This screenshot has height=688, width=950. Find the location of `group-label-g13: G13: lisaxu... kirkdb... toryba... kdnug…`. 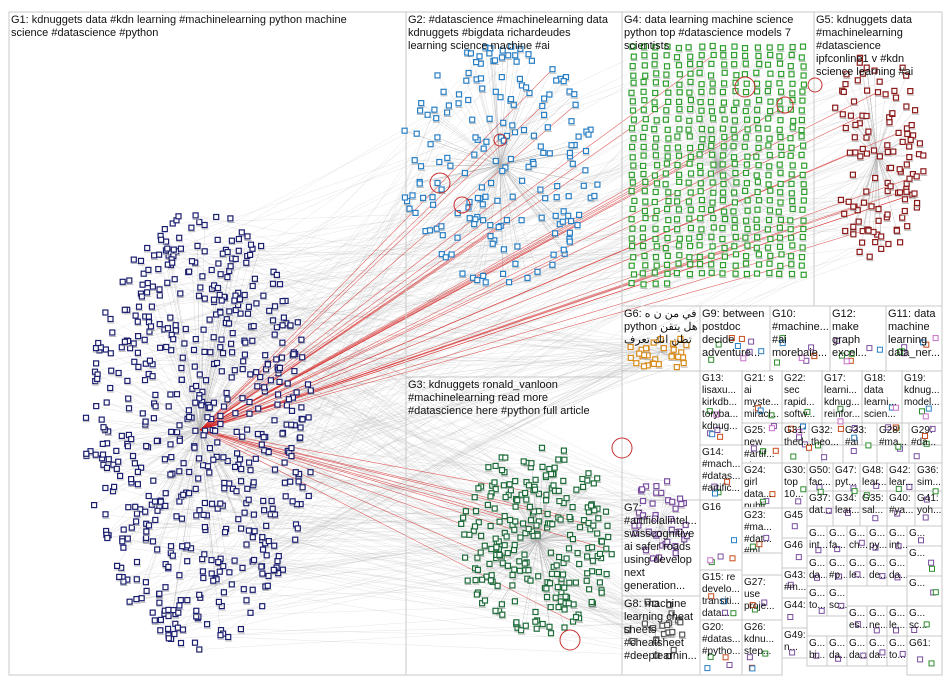

group-label-g13: G13: lisaxu... kirkdb... toryba... kdnug… is located at coordinates (720, 402).